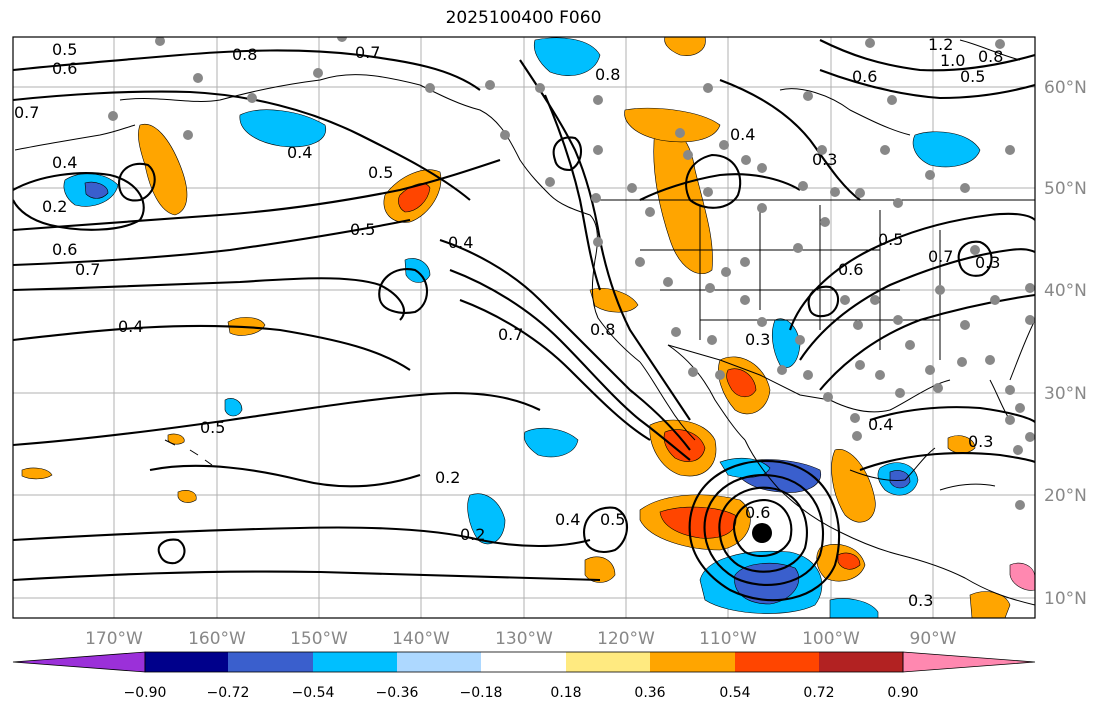 The height and width of the screenshot is (712, 1105). I want to click on colorbar-extend-high, so click(969, 662).